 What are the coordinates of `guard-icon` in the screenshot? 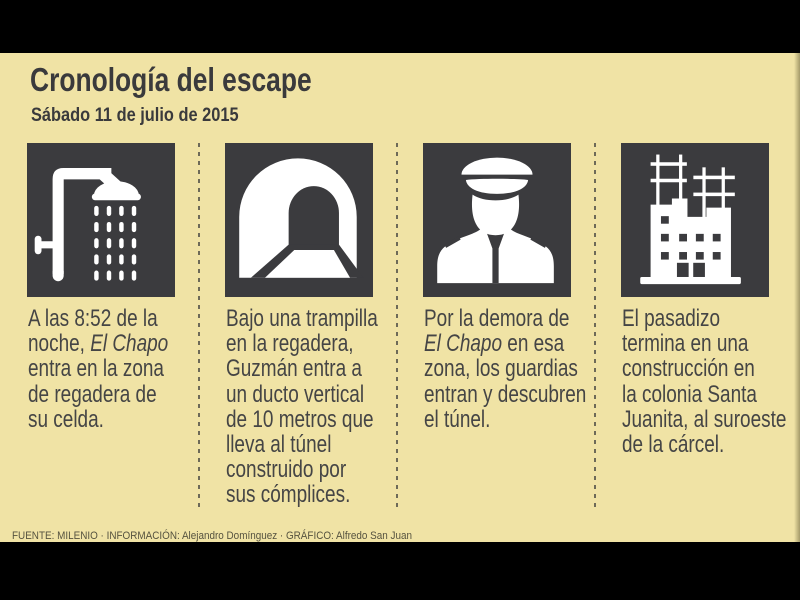 It's located at (495, 220).